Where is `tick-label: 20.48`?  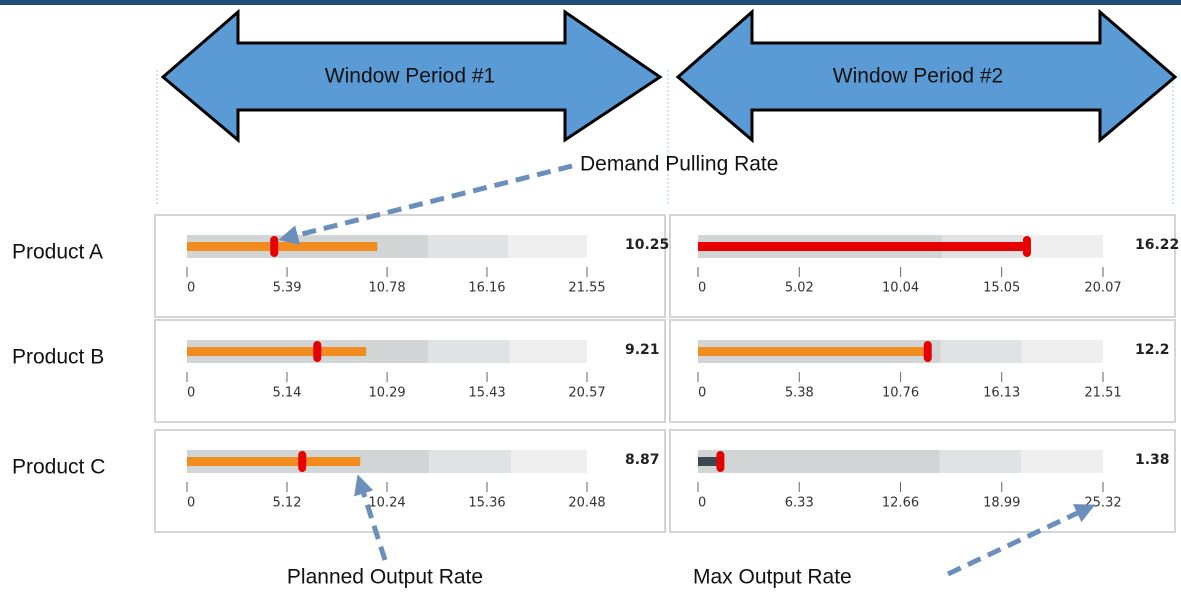 tick-label: 20.48 is located at coordinates (586, 503).